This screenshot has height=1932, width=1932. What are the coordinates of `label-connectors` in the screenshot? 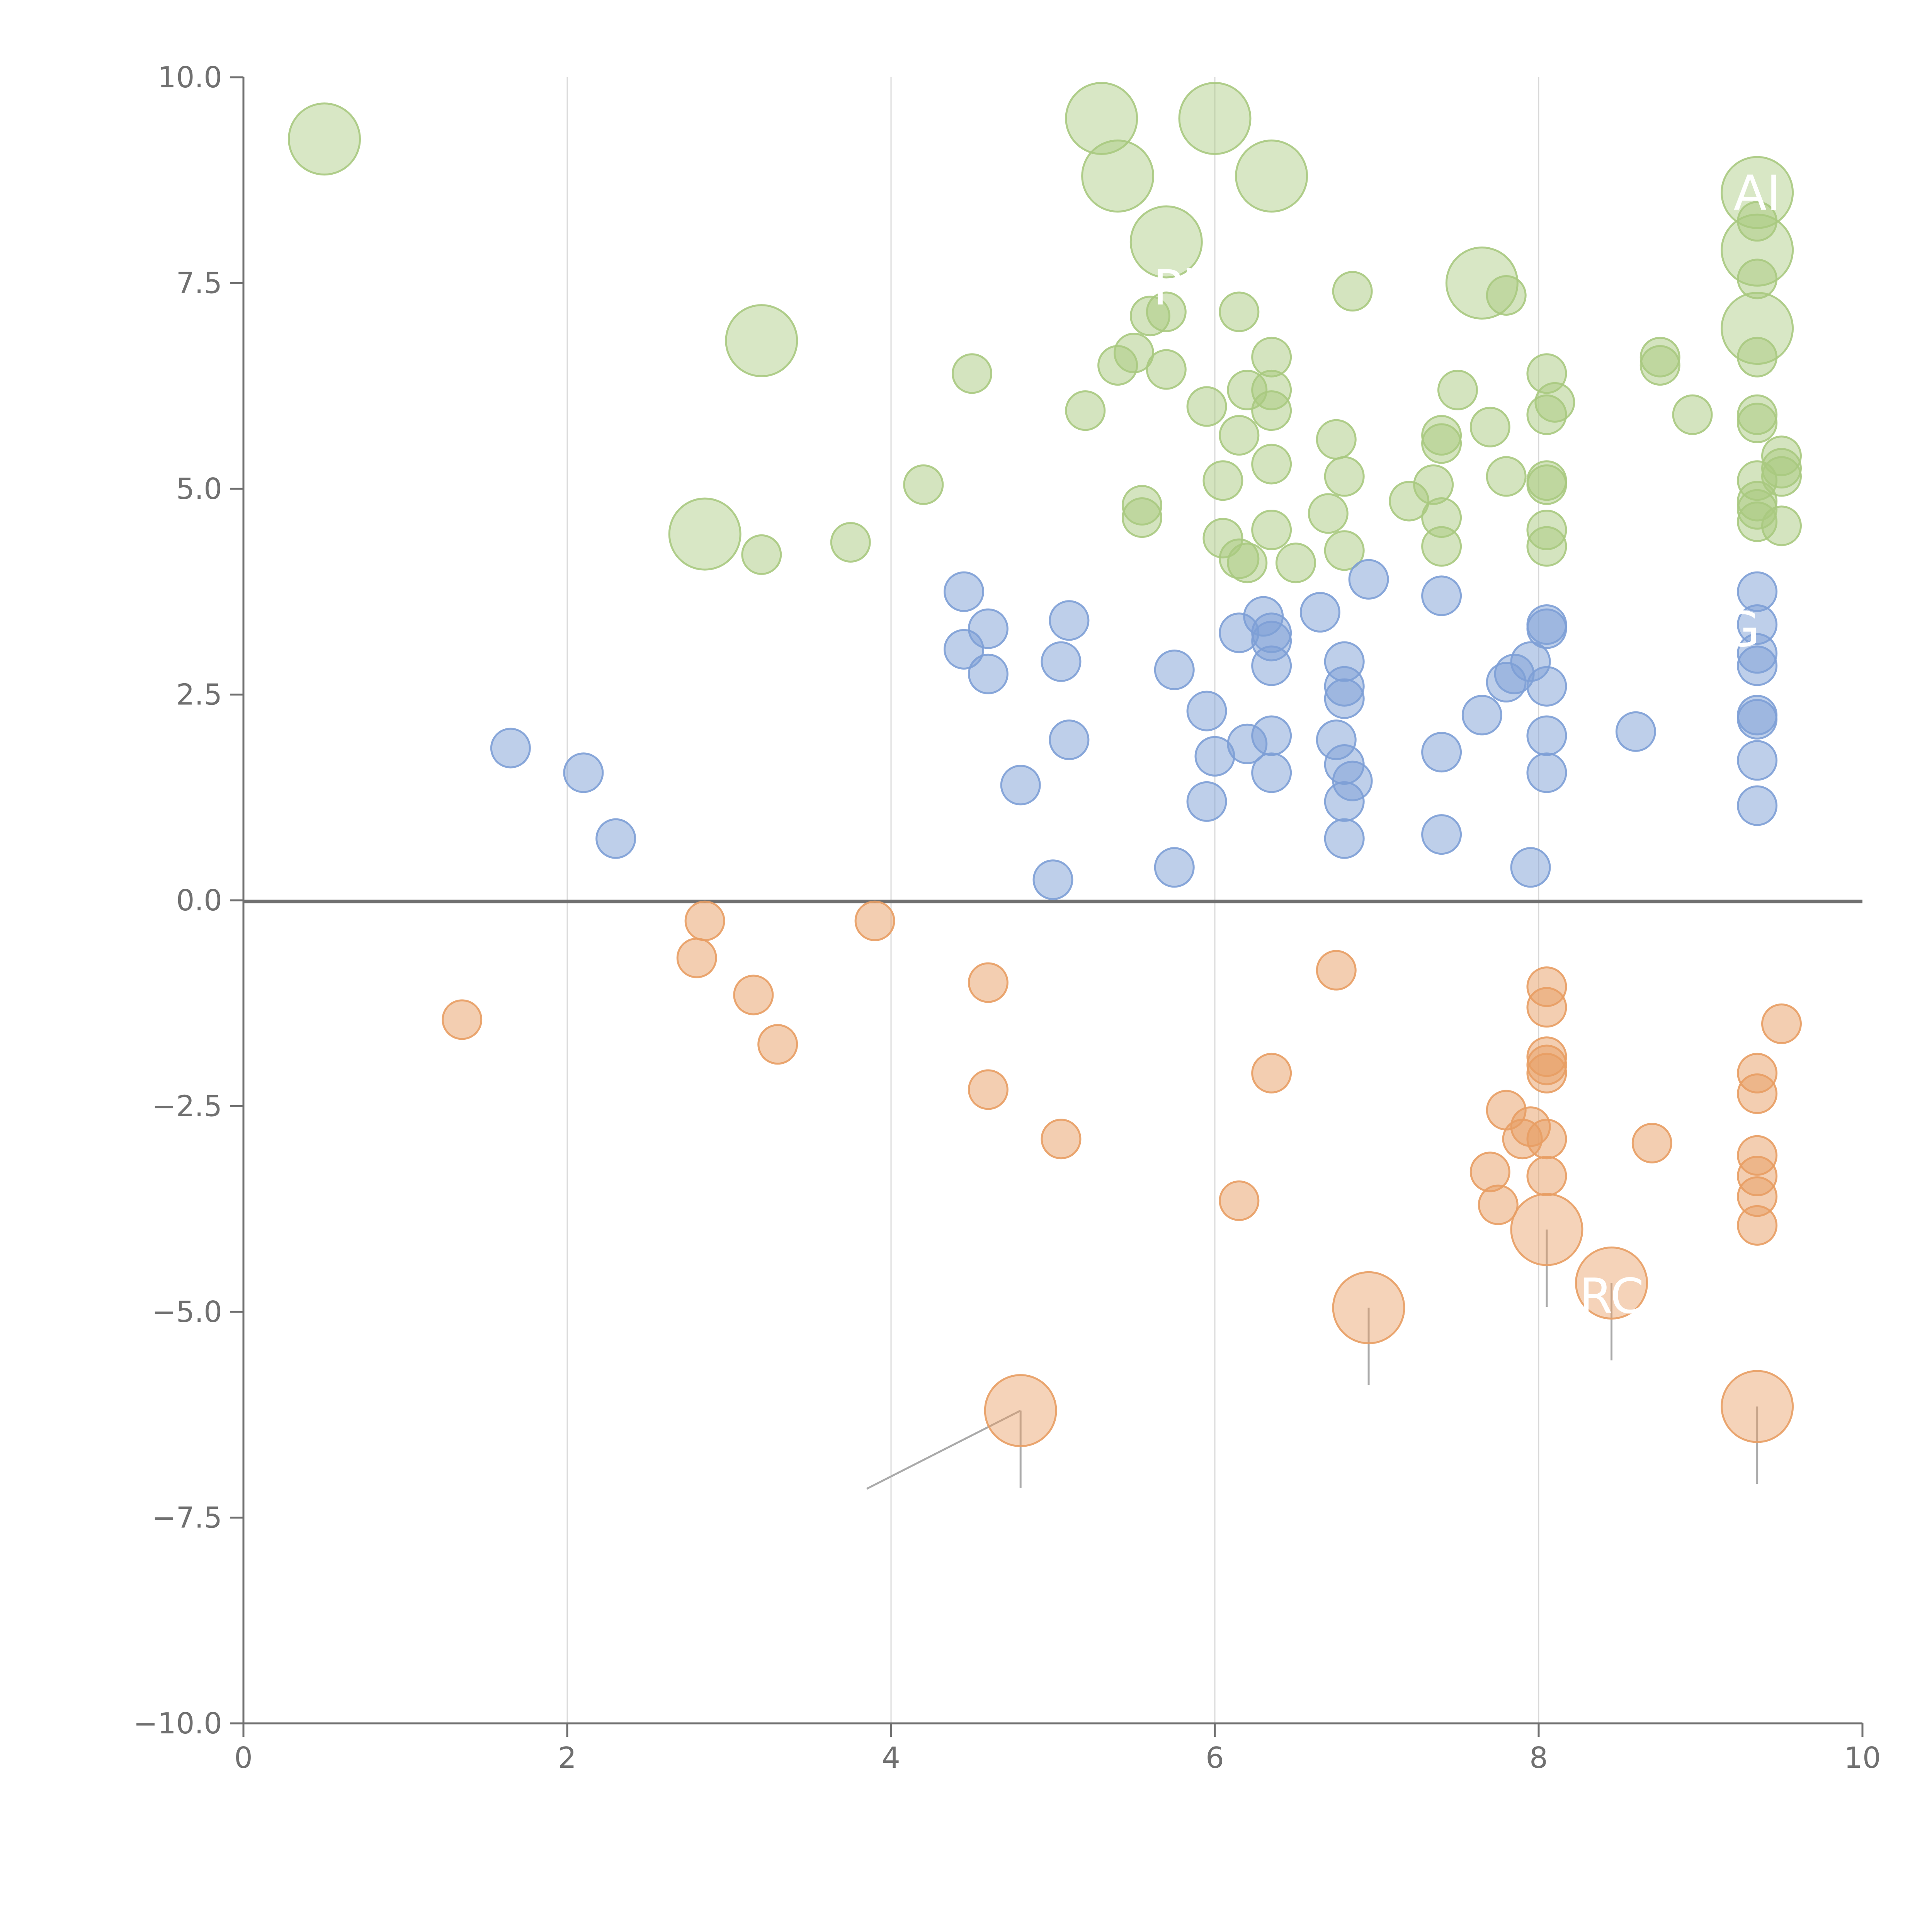 It's located at (1312, 1360).